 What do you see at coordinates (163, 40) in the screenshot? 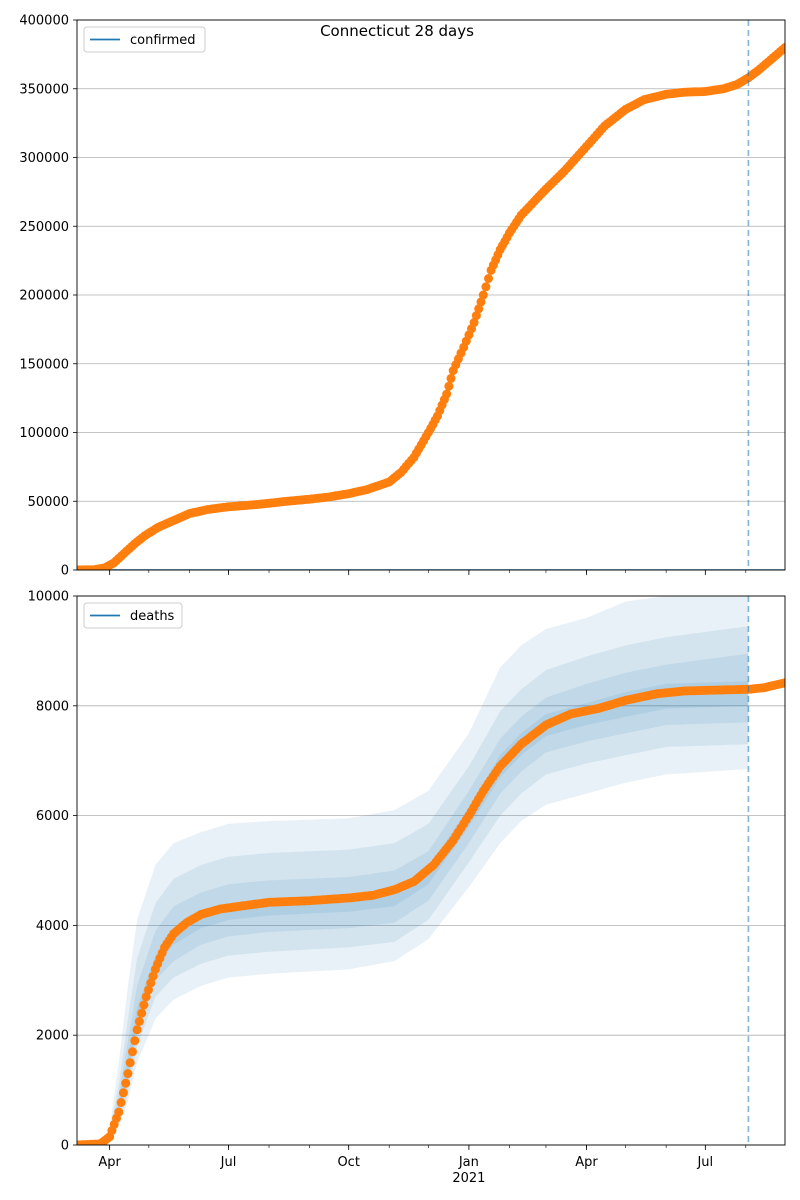
I see `legend-label: confirmed` at bounding box center [163, 40].